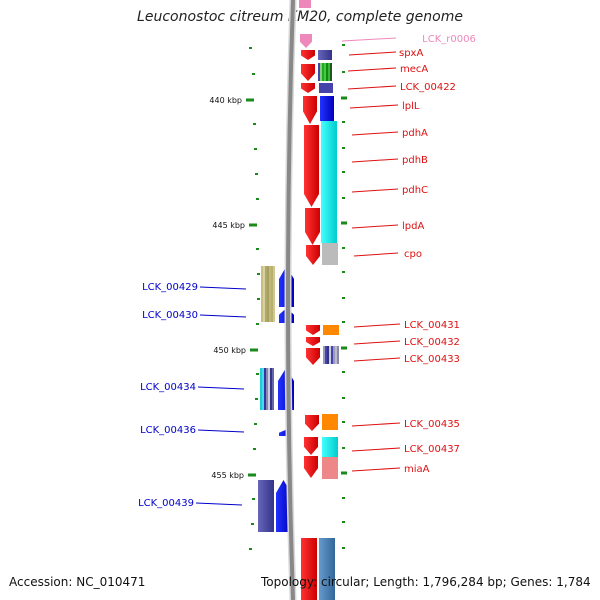 This screenshot has width=600, height=600. I want to click on gene-label-LCK_r0006: LCK_r0006, so click(449, 39).